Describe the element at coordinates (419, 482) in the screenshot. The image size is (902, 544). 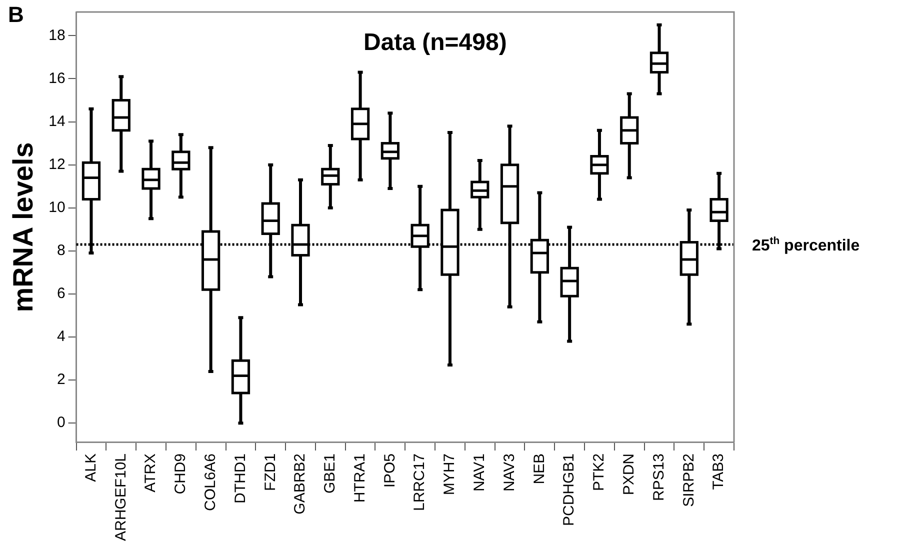
I see `x-tick-label: LRRC17` at that location.